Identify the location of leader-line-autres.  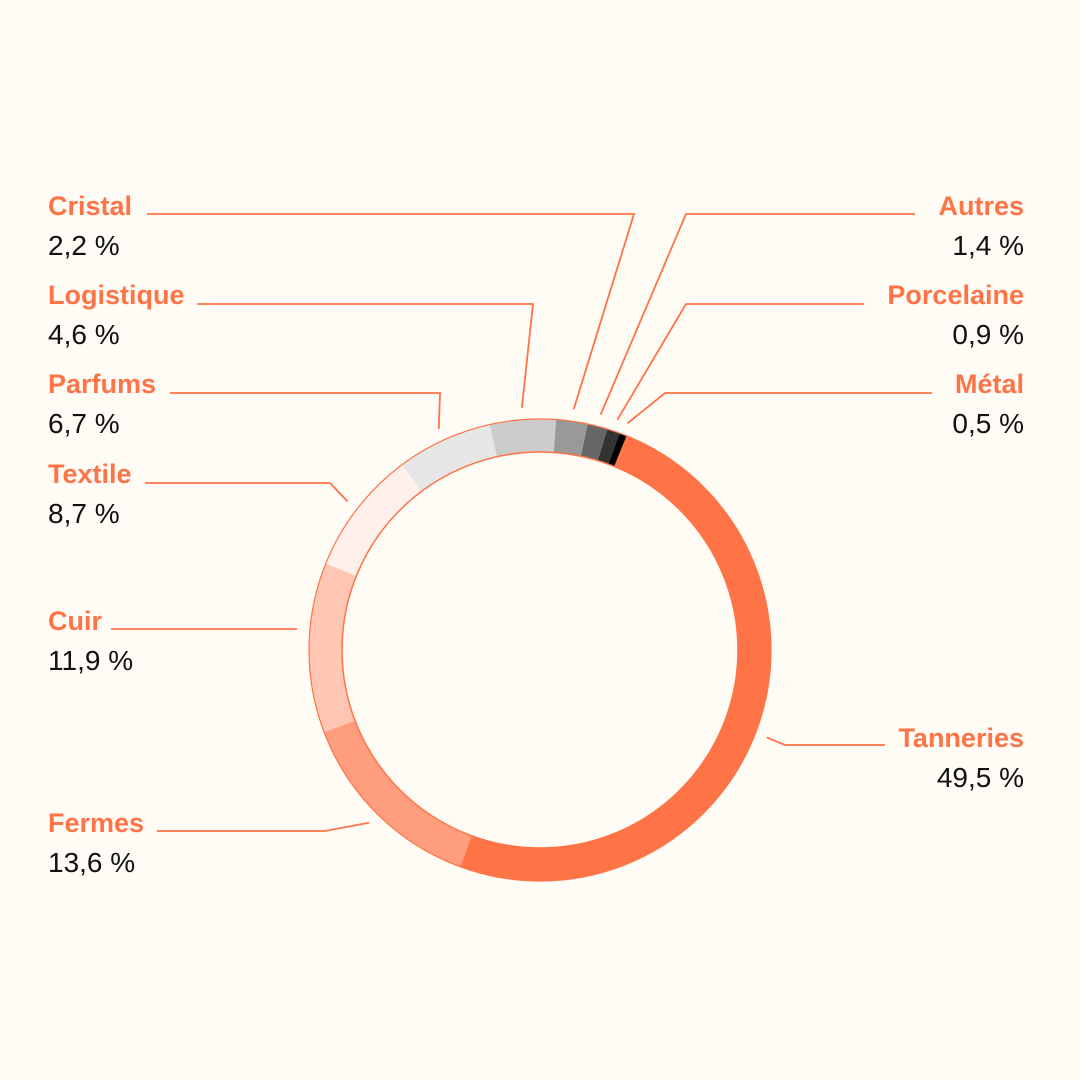
(757, 314).